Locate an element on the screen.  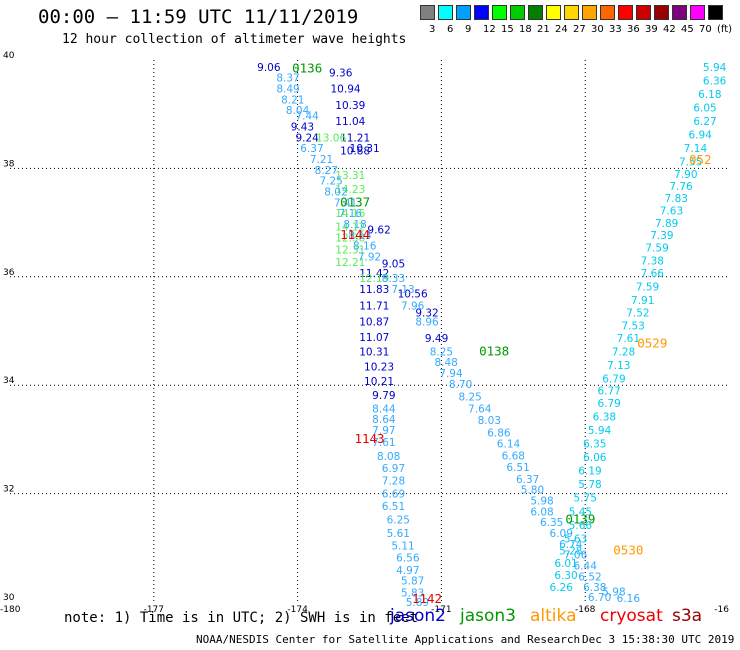
data-point-jason2: 10.87 is located at coordinates (374, 323).